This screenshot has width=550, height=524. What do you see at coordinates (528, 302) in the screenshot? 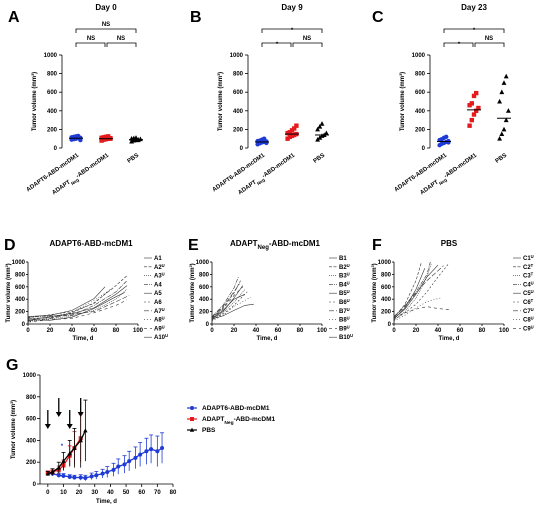
I see `legend-label: C6T` at bounding box center [528, 302].